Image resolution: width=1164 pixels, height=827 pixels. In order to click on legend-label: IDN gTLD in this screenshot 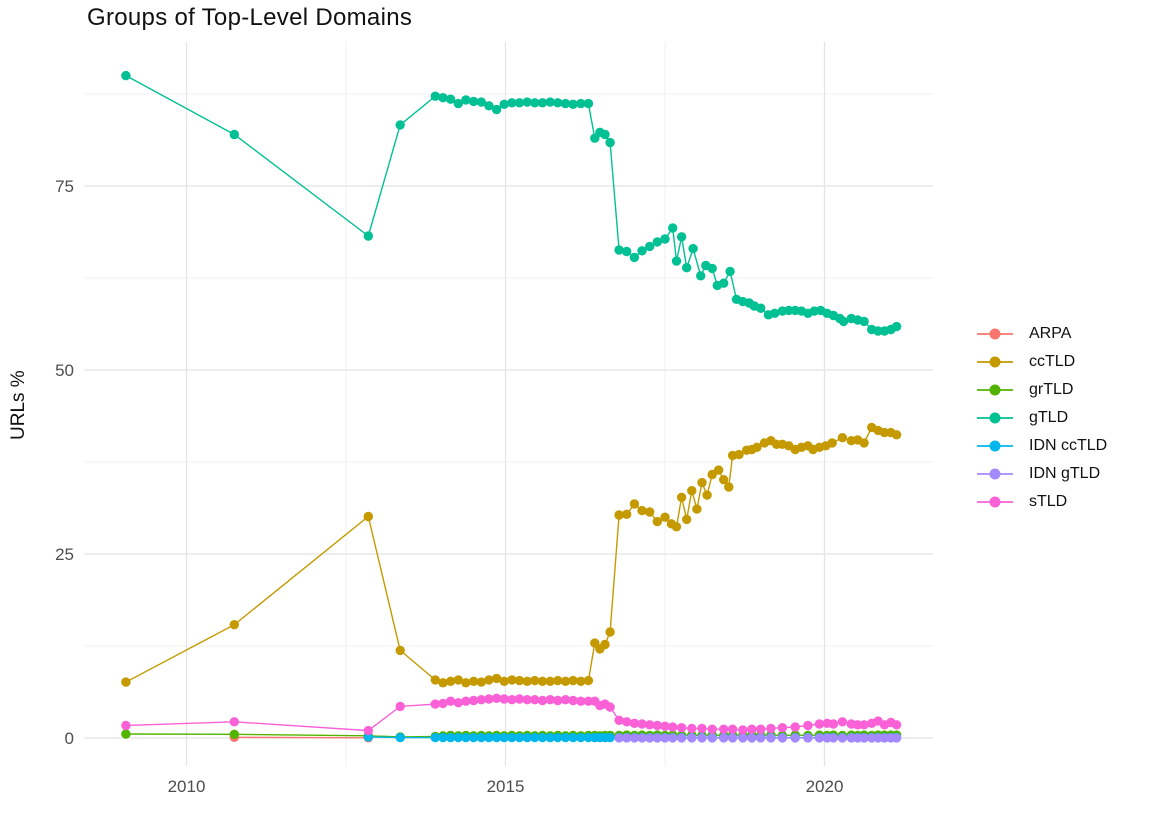, I will do `click(1065, 473)`.